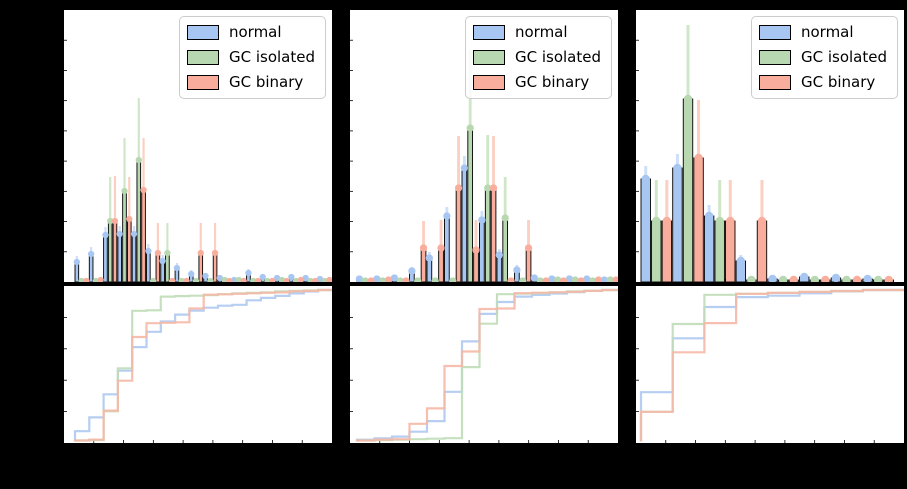  I want to click on legend: normal GC isolated GC binary, so click(252, 57).